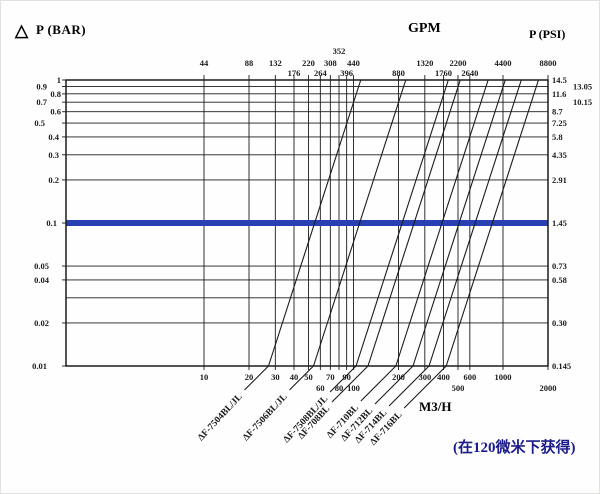  I want to click on gpm-tick-label: 2640, so click(469, 73).